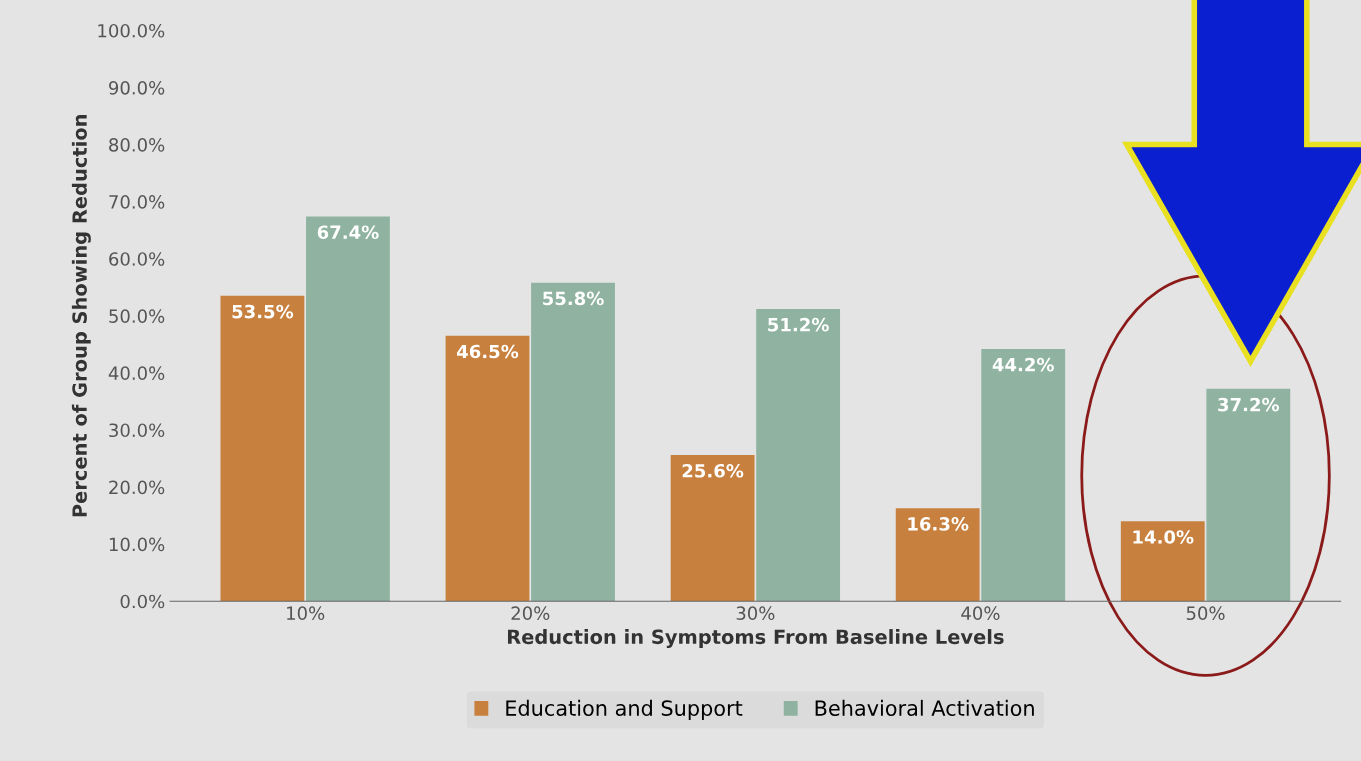 This screenshot has height=761, width=1361. Describe the element at coordinates (573, 298) in the screenshot. I see `data-label: 55.8%` at that location.